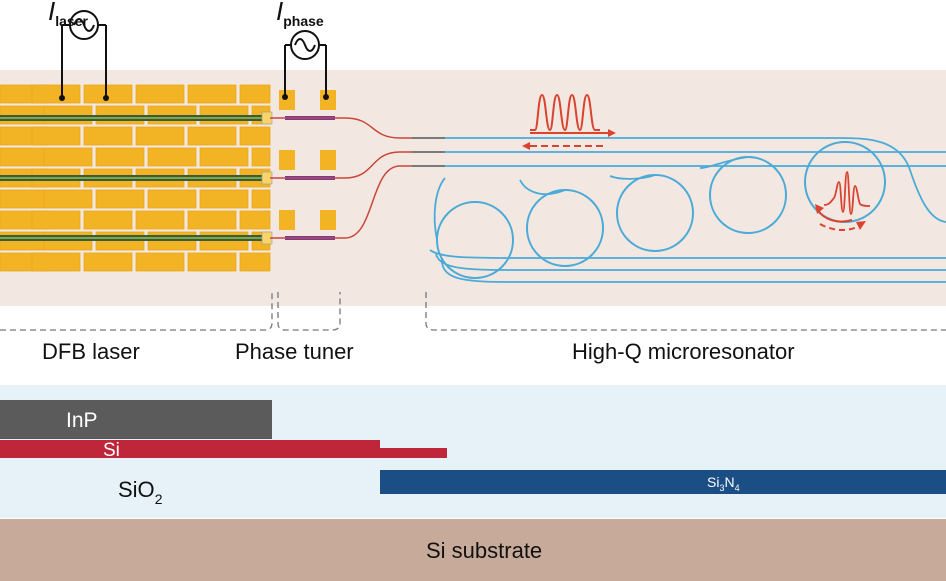  What do you see at coordinates (294, 351) in the screenshot?
I see `phase-tuner-label: Phase tuner` at bounding box center [294, 351].